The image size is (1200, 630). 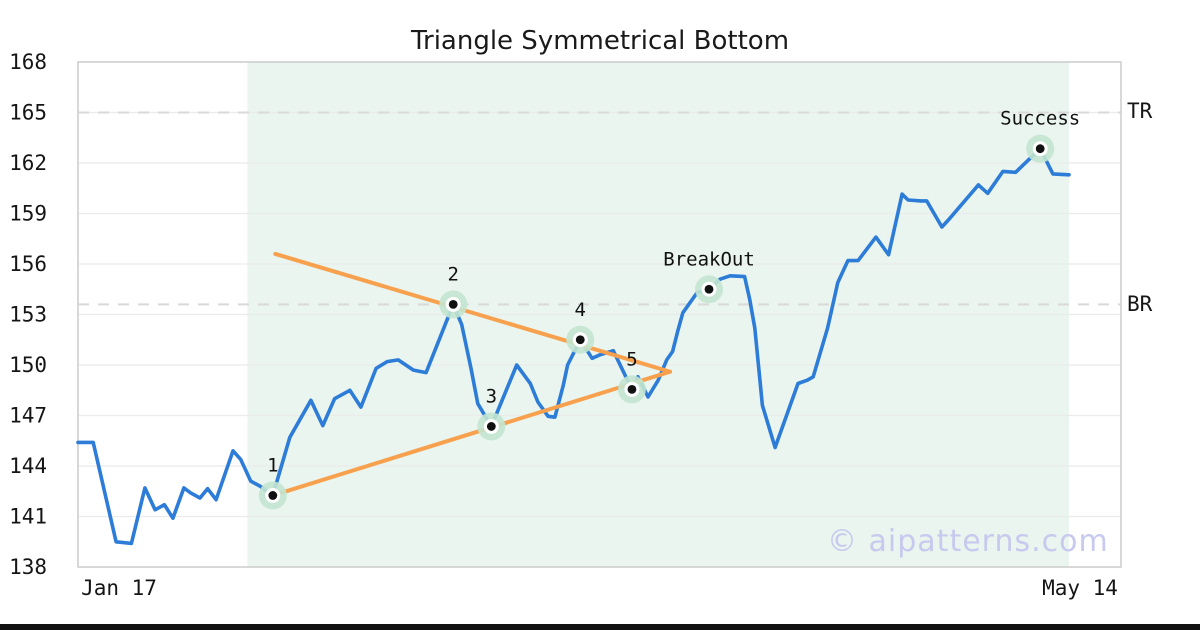 I want to click on y-tick-label-150: 150, so click(x=28, y=365).